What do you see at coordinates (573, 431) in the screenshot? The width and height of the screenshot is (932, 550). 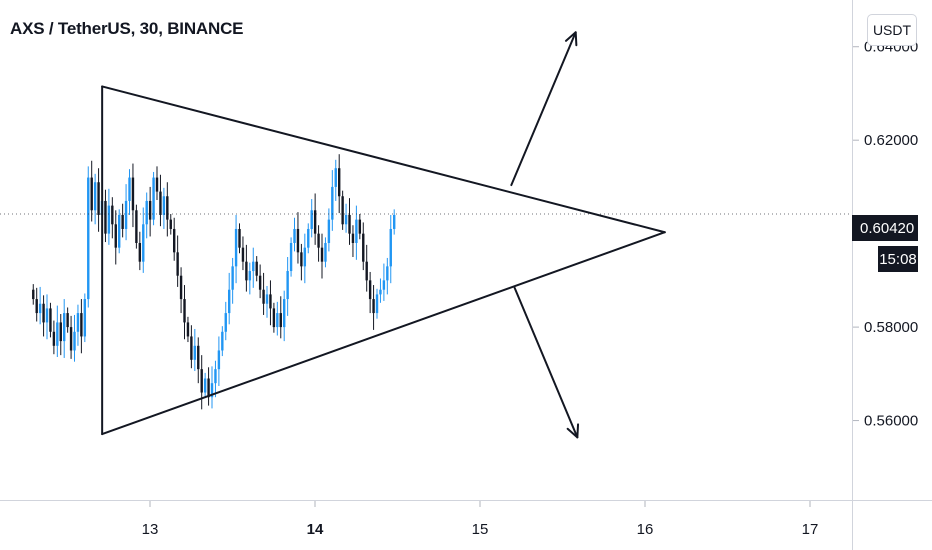 I see `breakout-down-arrow-head` at bounding box center [573, 431].